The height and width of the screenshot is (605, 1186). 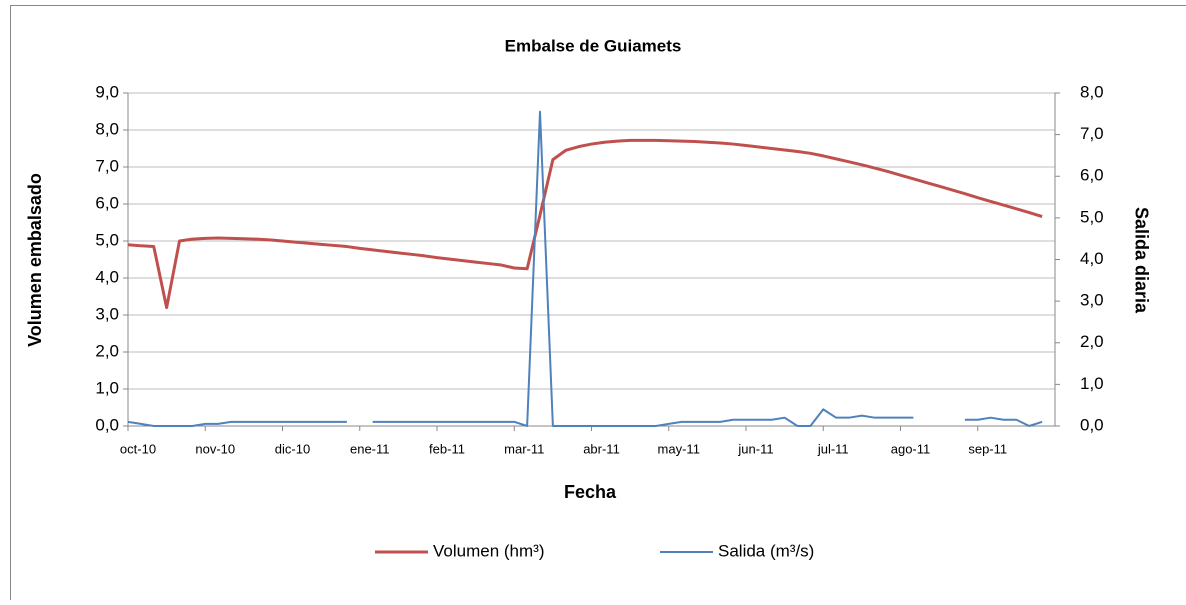 What do you see at coordinates (107, 239) in the screenshot?
I see `y-tick-label: 5,0` at bounding box center [107, 239].